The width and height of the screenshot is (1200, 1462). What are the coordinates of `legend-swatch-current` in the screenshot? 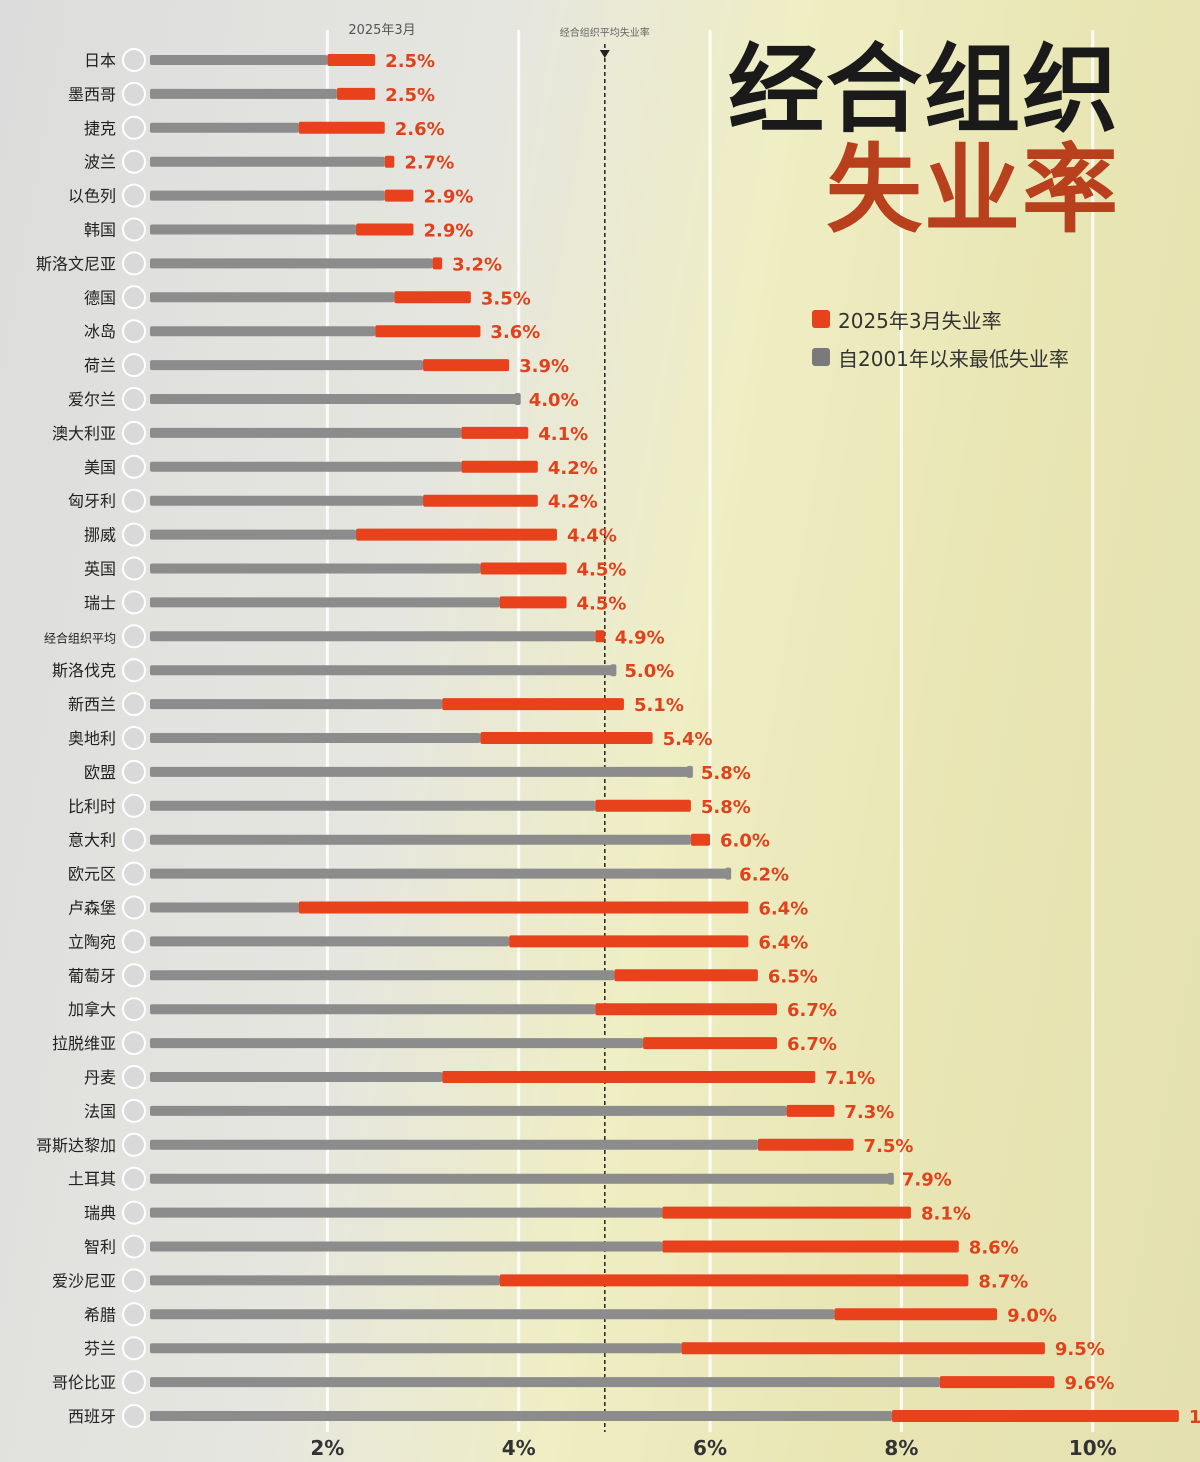 It's located at (821, 319).